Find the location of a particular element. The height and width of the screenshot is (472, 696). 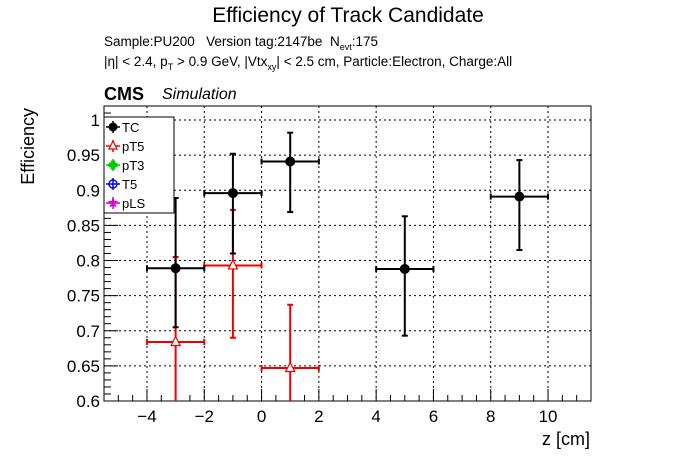

x-tick-label: 10 is located at coordinates (548, 416).